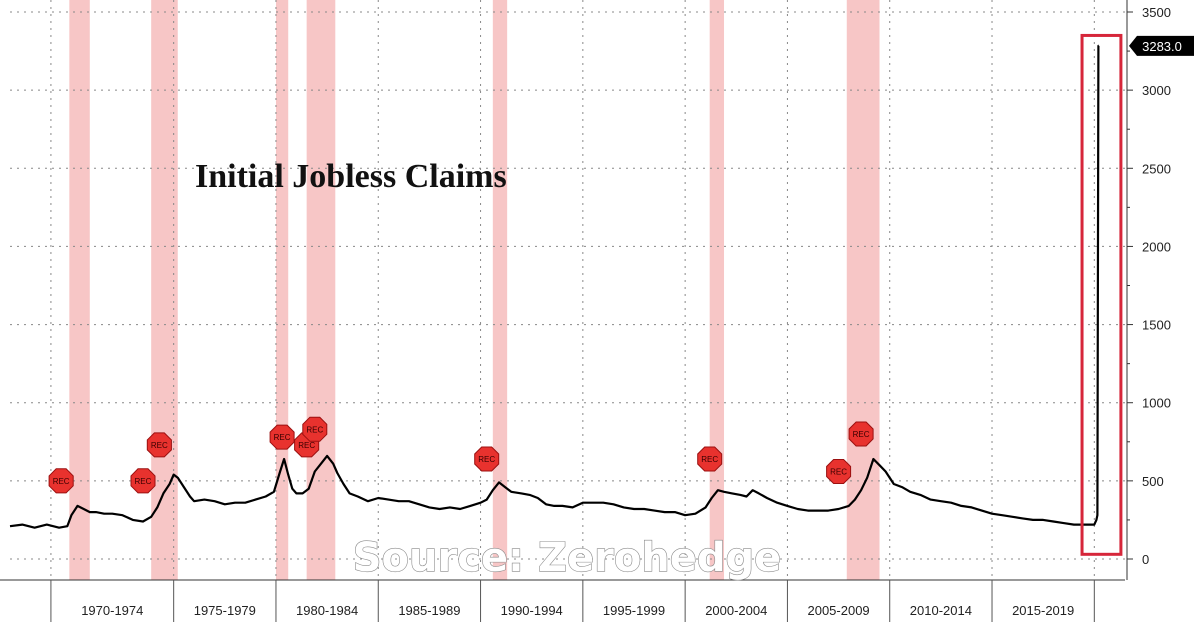 Image resolution: width=1200 pixels, height=628 pixels. I want to click on x-period-label: 2015-2019, so click(1043, 610).